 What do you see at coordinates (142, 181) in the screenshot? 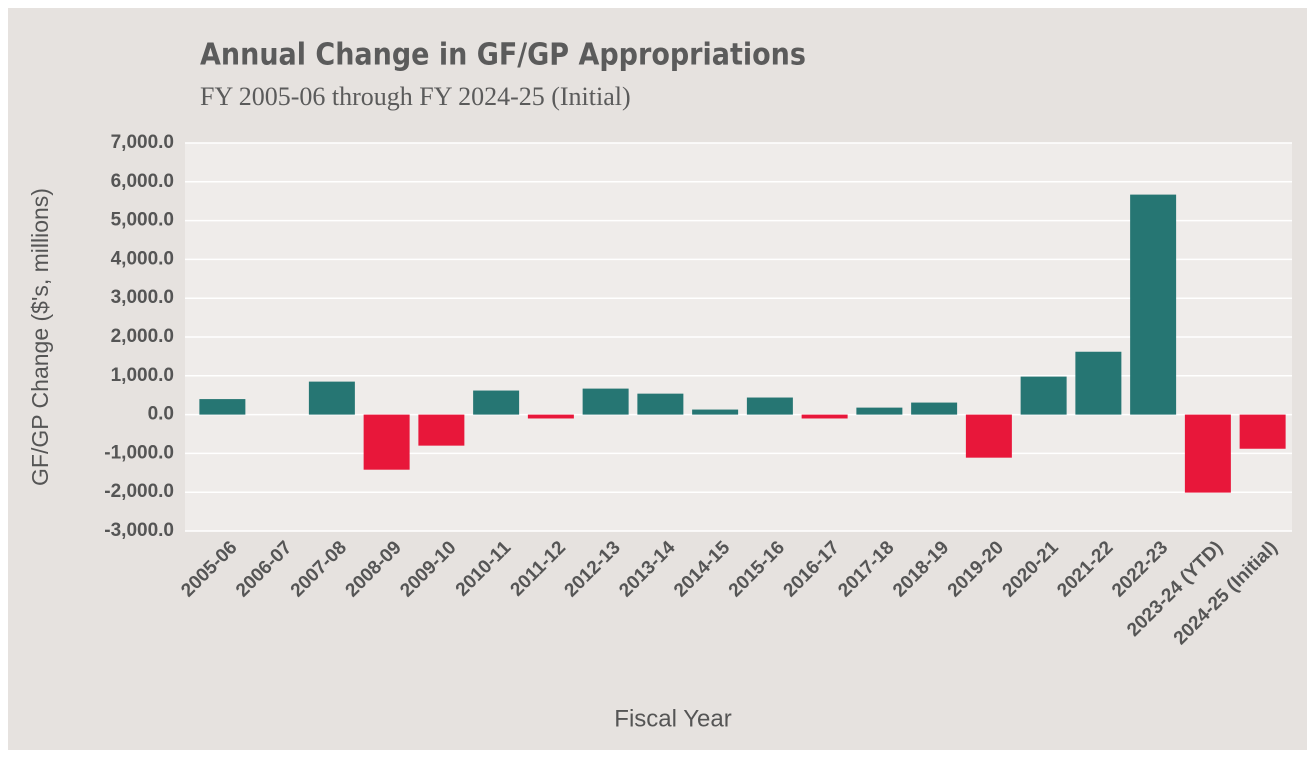
I see `y-tick-label: 6,000.0` at bounding box center [142, 181].